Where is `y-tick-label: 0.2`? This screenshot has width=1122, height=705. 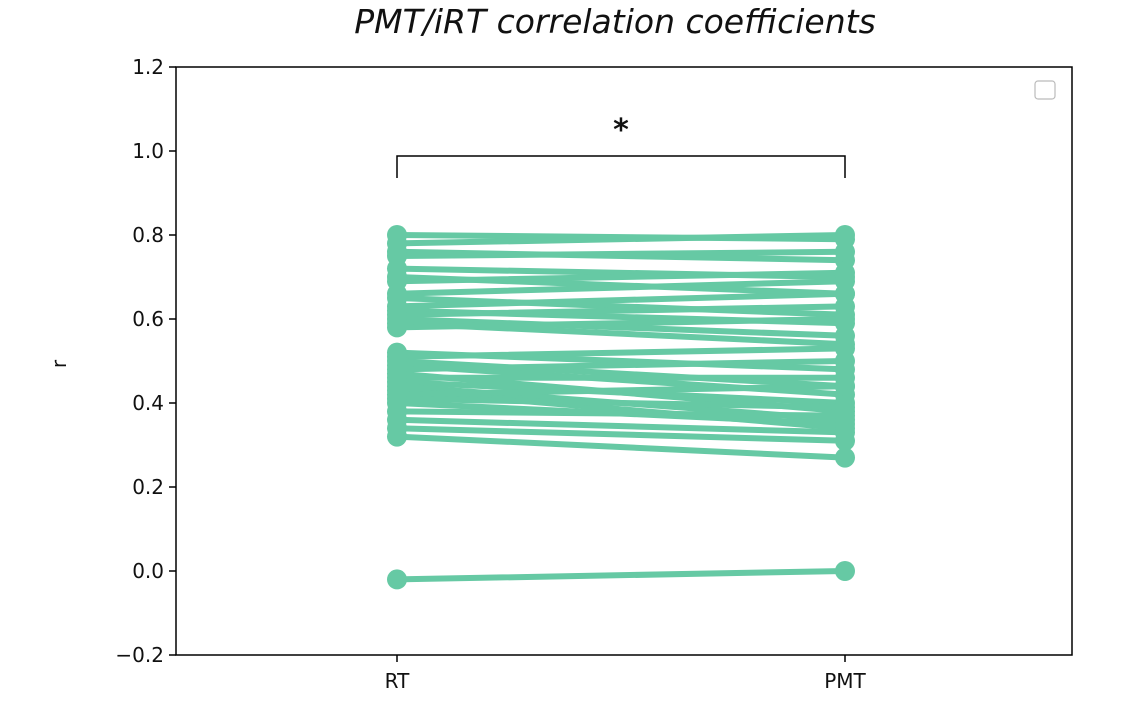
y-tick-label: 0.2 is located at coordinates (148, 487).